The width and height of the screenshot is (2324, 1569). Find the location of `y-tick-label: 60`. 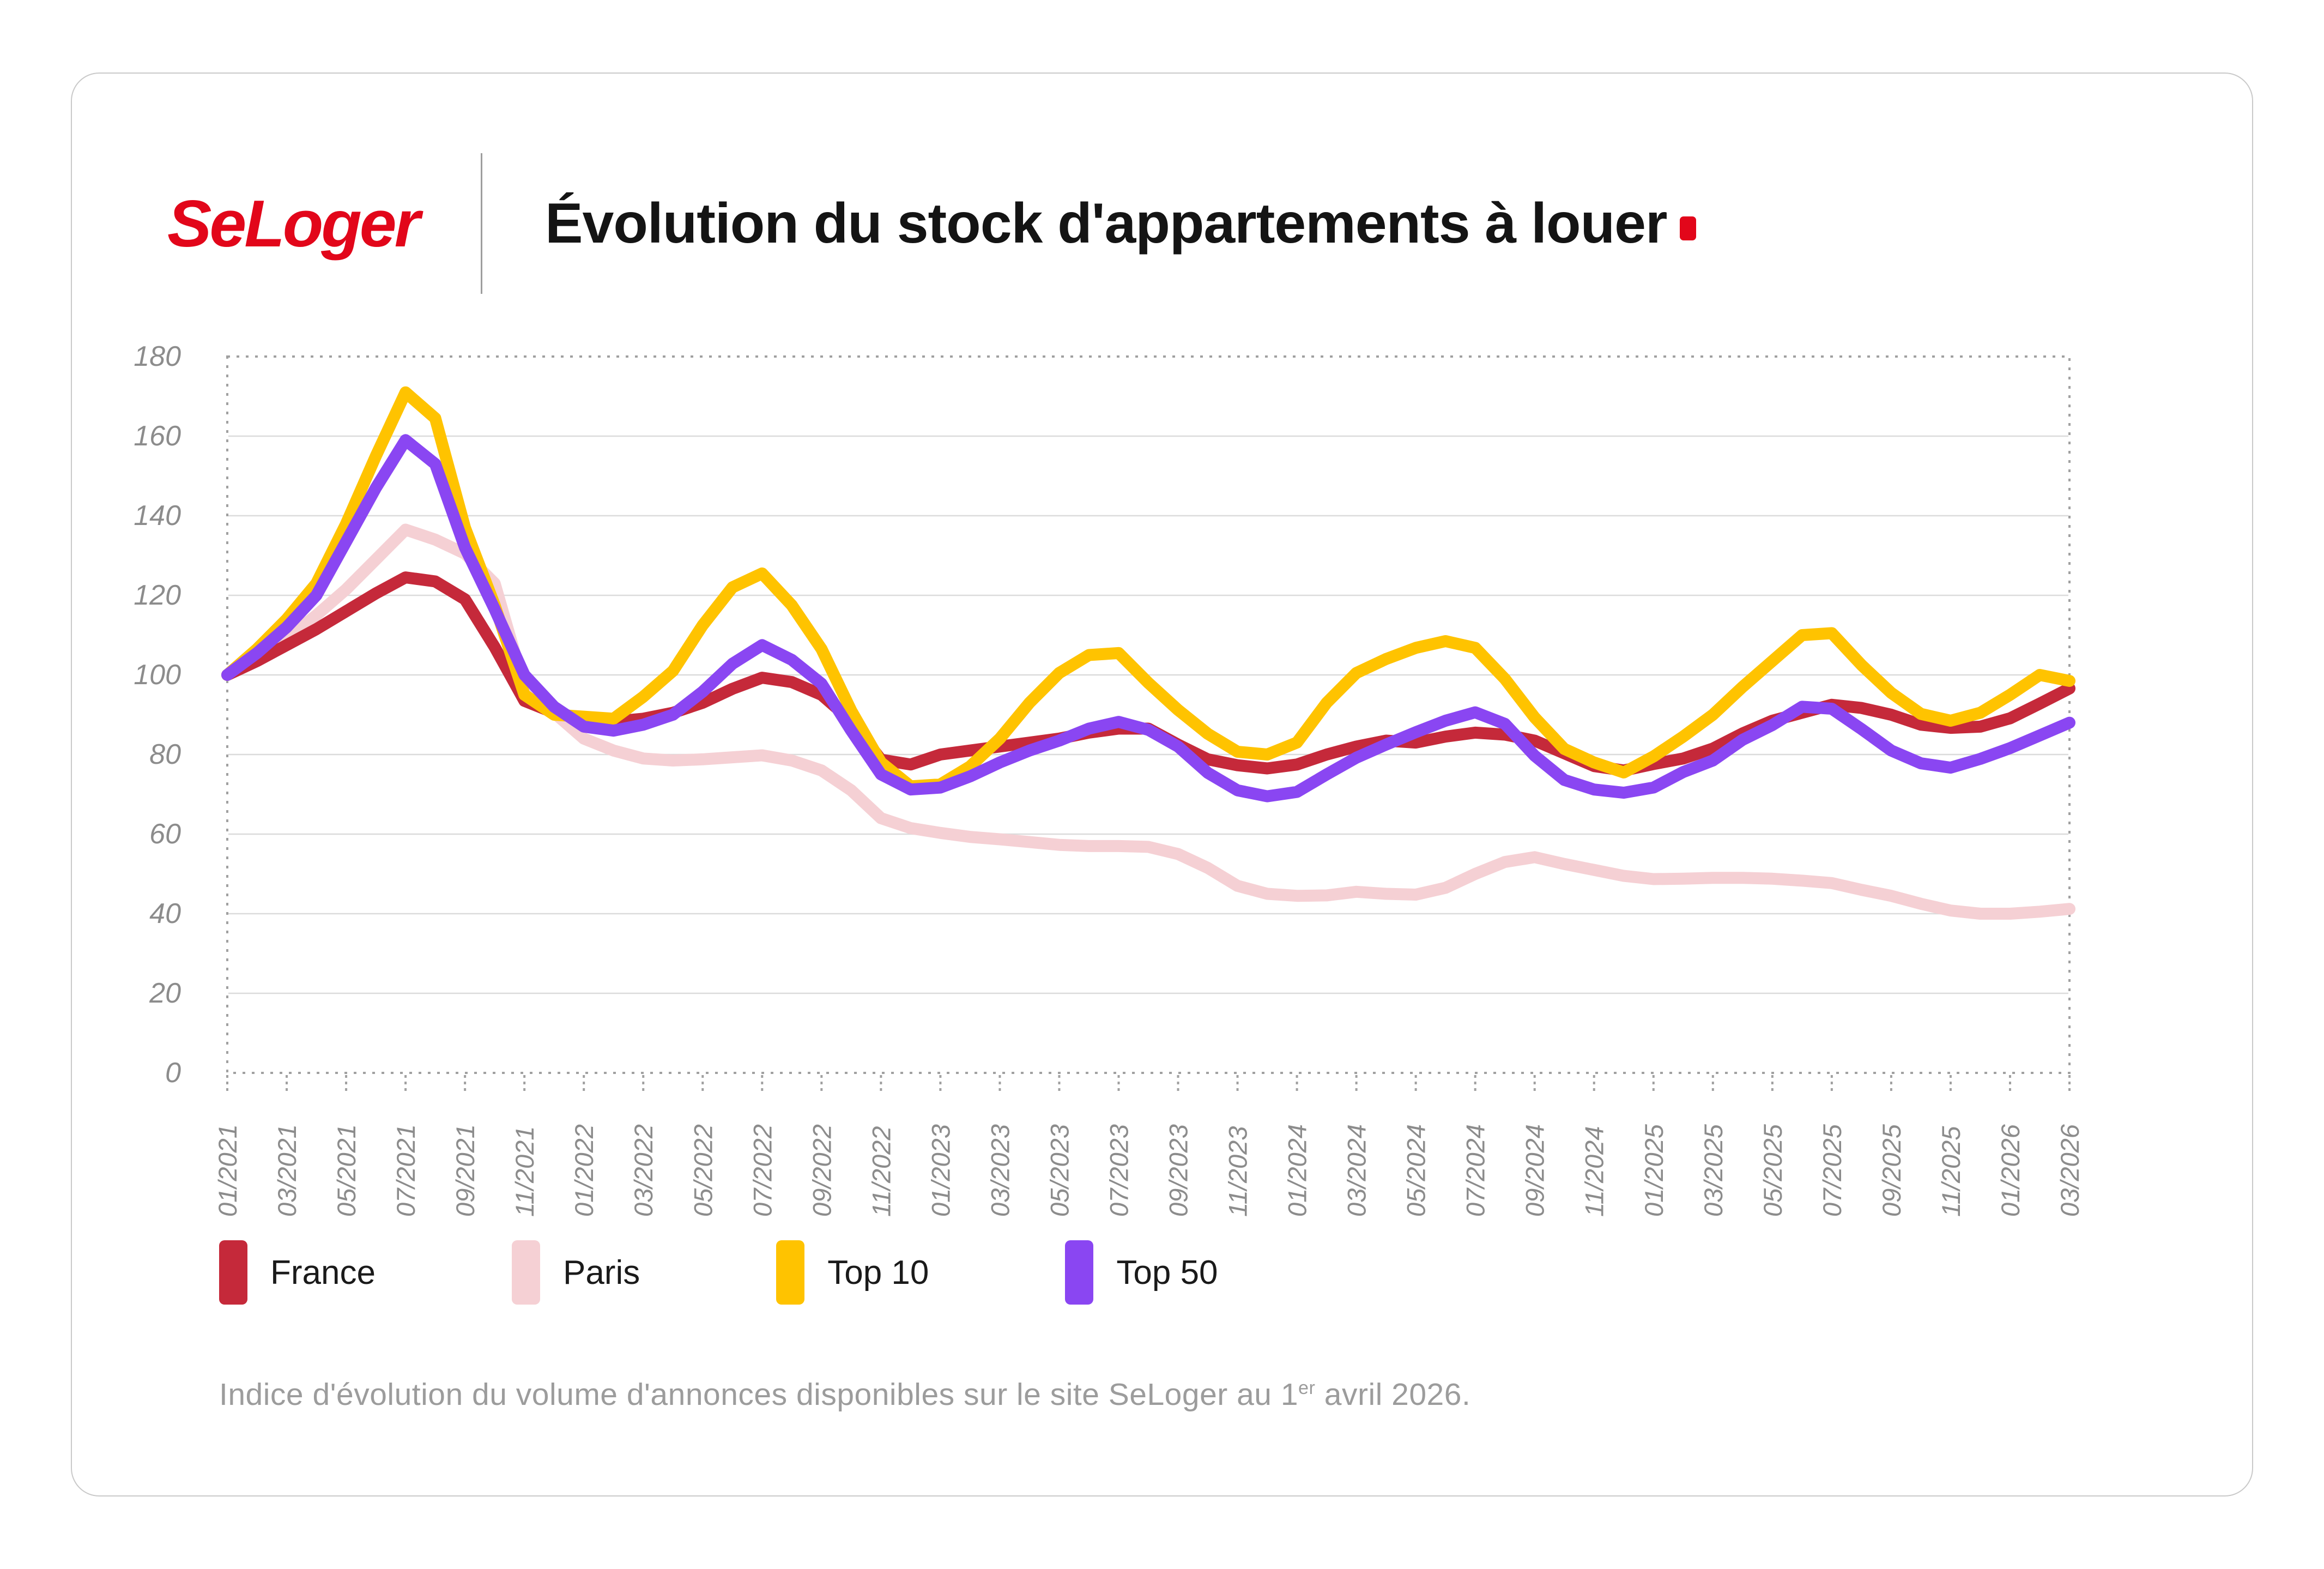

y-tick-label: 60 is located at coordinates (165, 834).